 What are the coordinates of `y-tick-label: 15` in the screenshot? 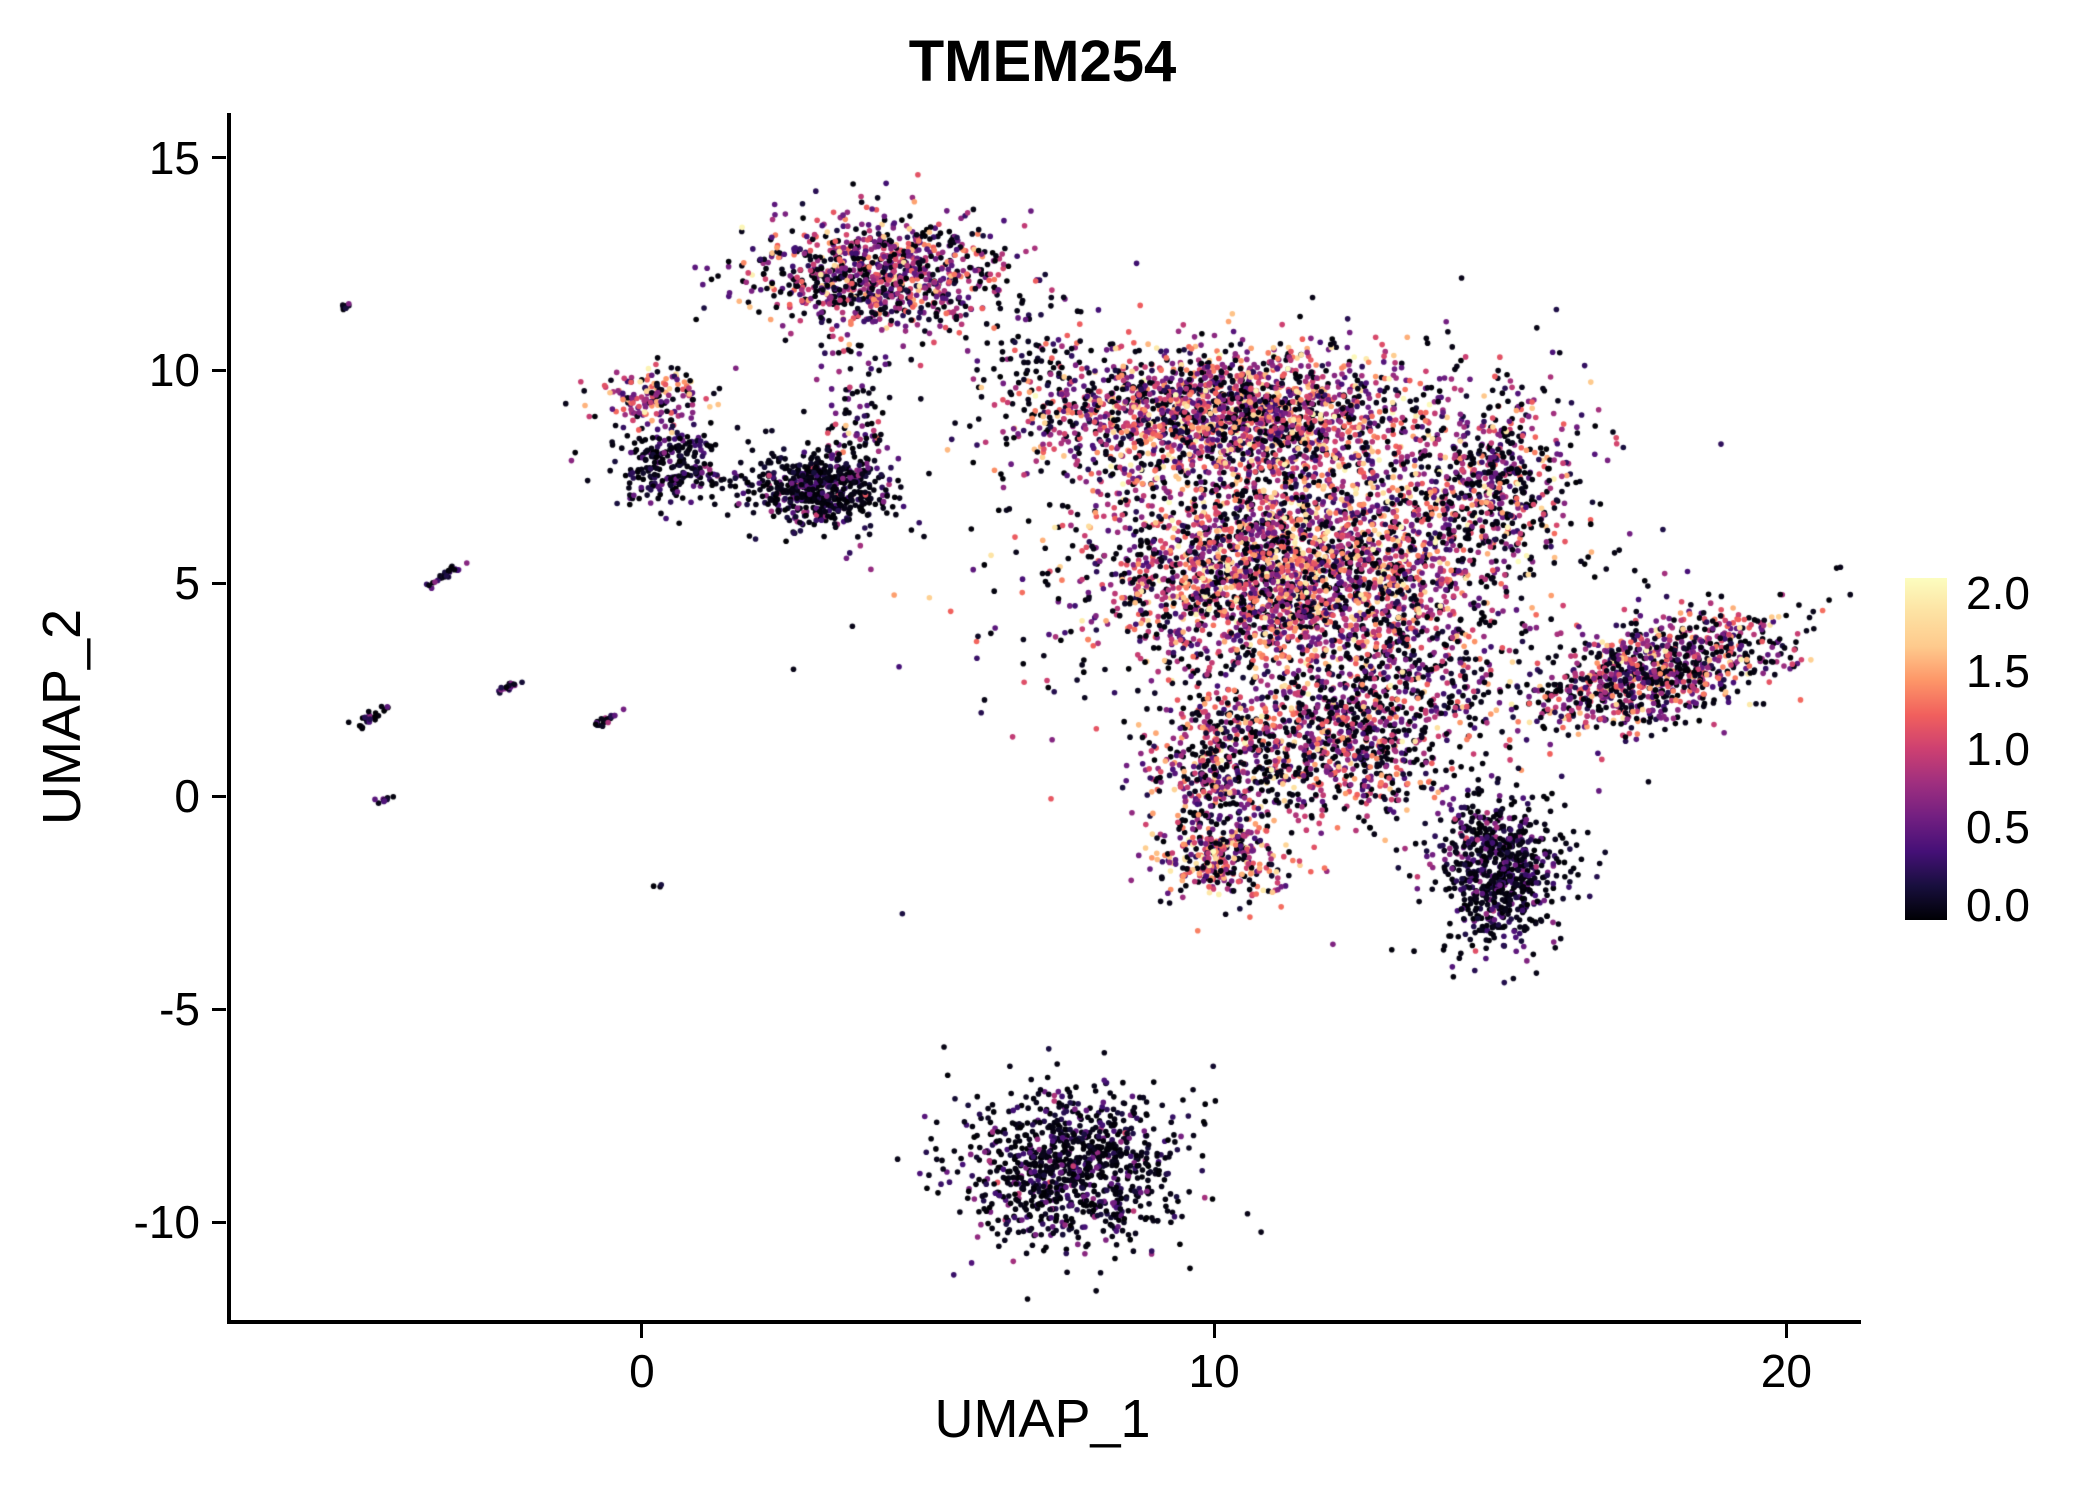 It's located at (174, 157).